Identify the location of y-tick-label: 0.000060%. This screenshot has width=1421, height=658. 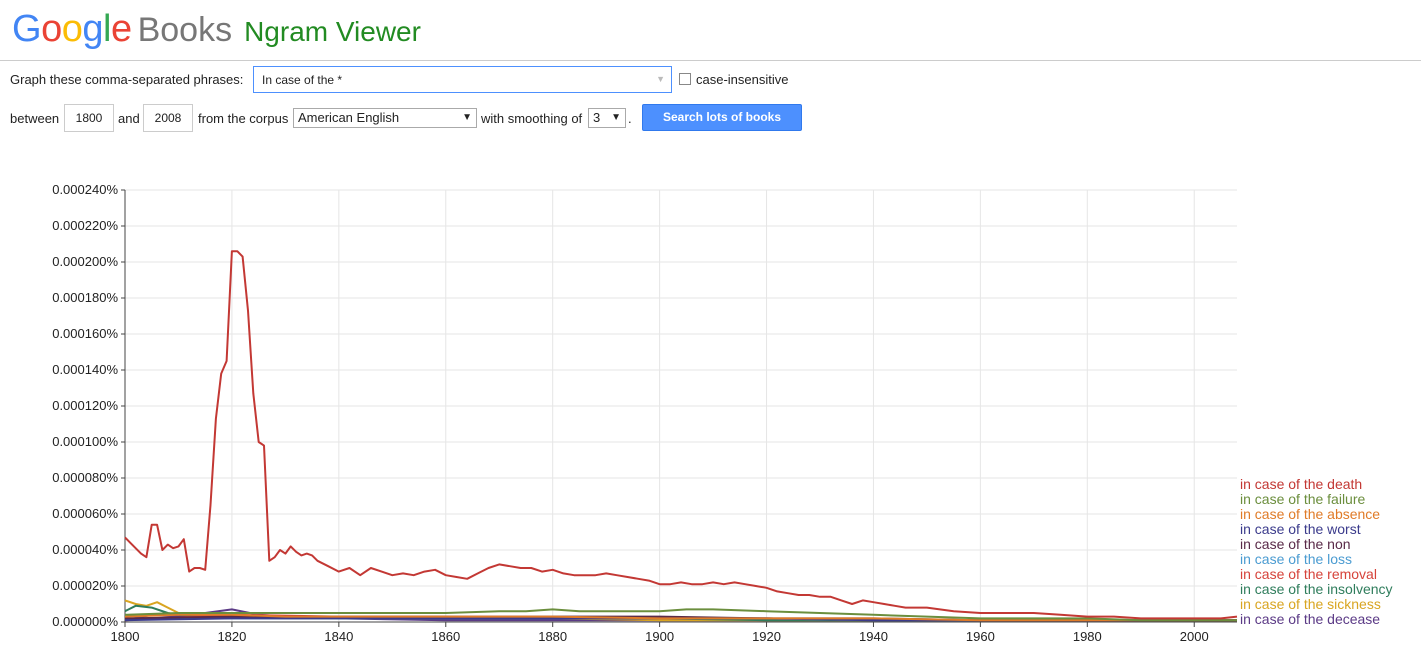
(85, 513).